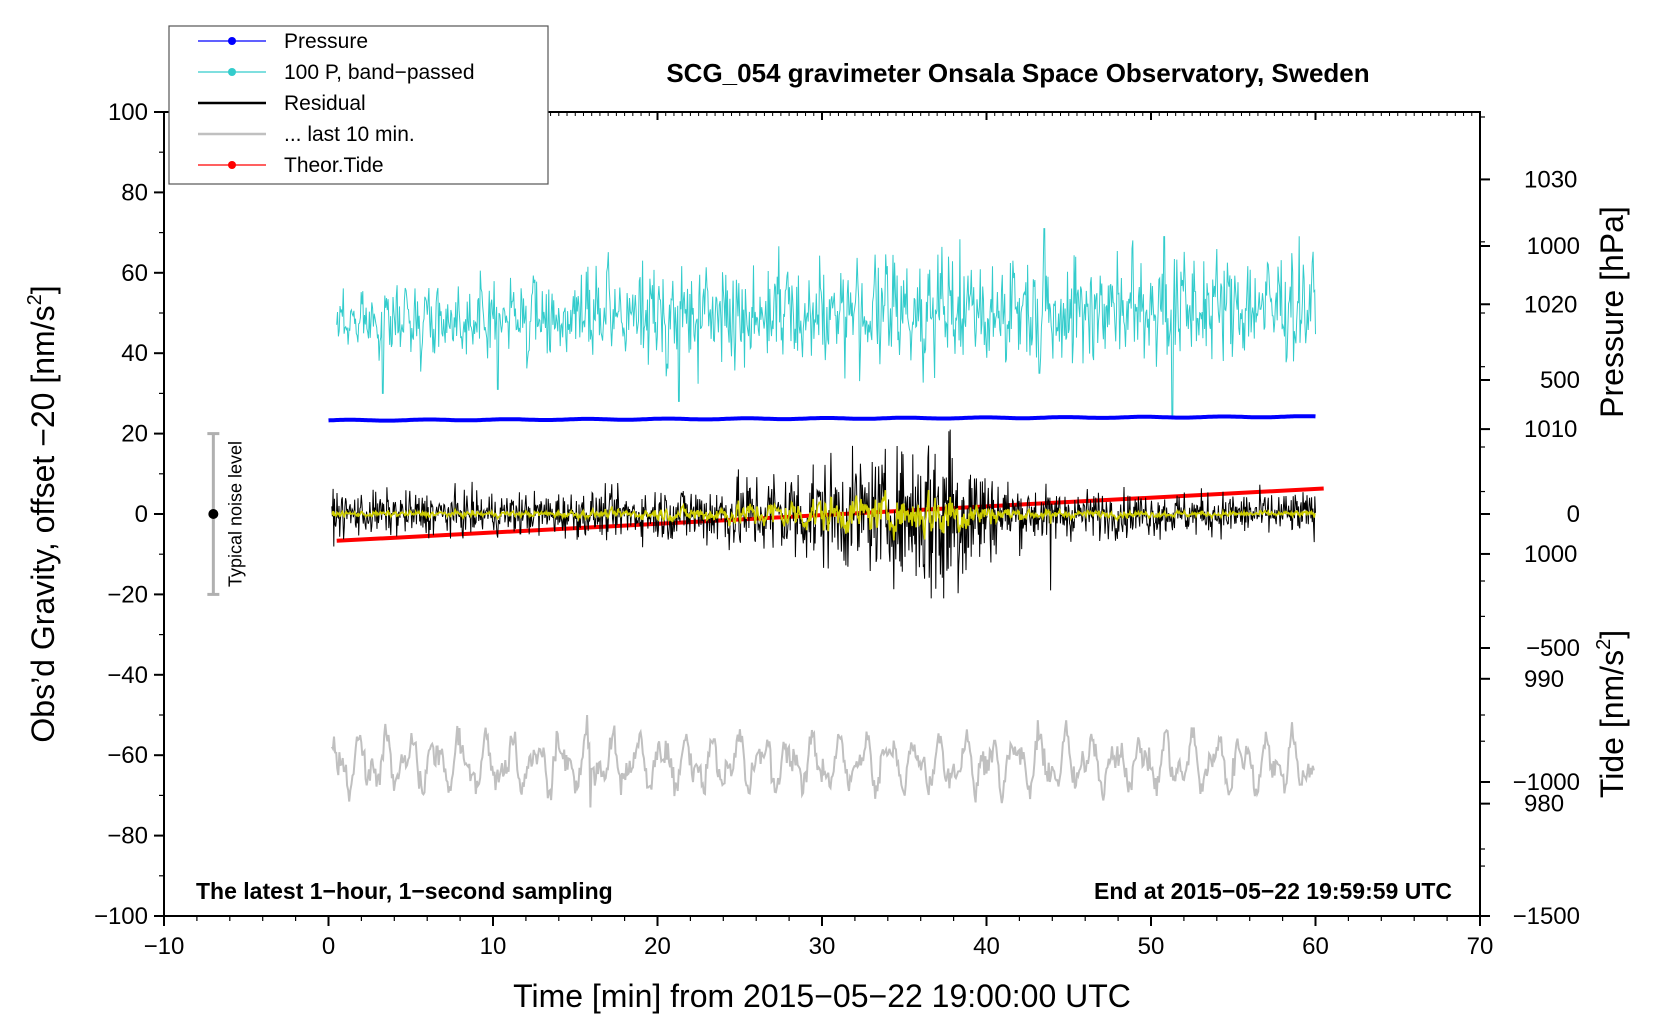  What do you see at coordinates (141, 514) in the screenshot?
I see `y-tick-label: 0` at bounding box center [141, 514].